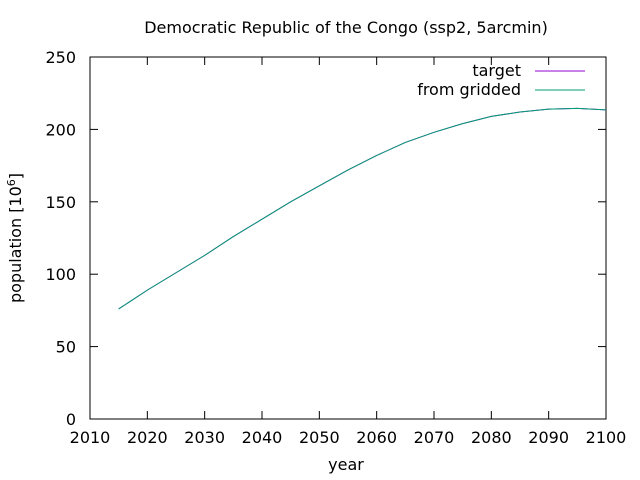  What do you see at coordinates (262, 437) in the screenshot?
I see `x-tick-label: 2040` at bounding box center [262, 437].